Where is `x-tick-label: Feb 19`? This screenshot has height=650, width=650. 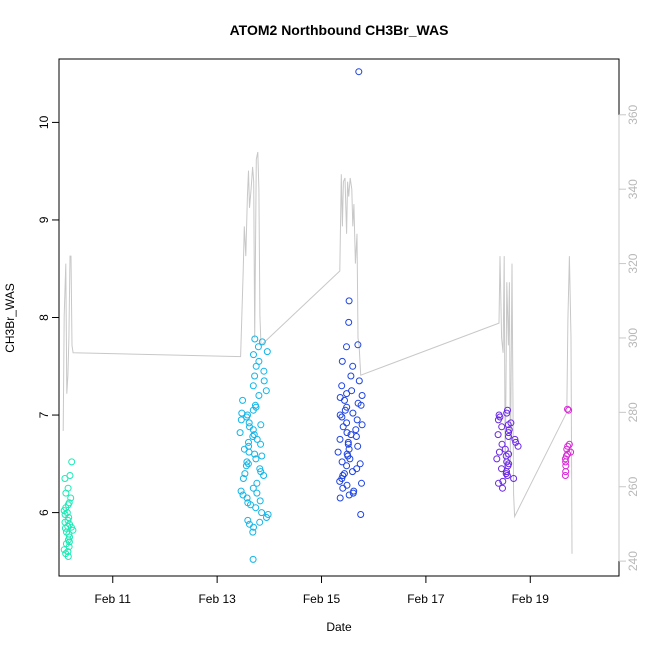 x-tick-label: Feb 19 is located at coordinates (531, 599).